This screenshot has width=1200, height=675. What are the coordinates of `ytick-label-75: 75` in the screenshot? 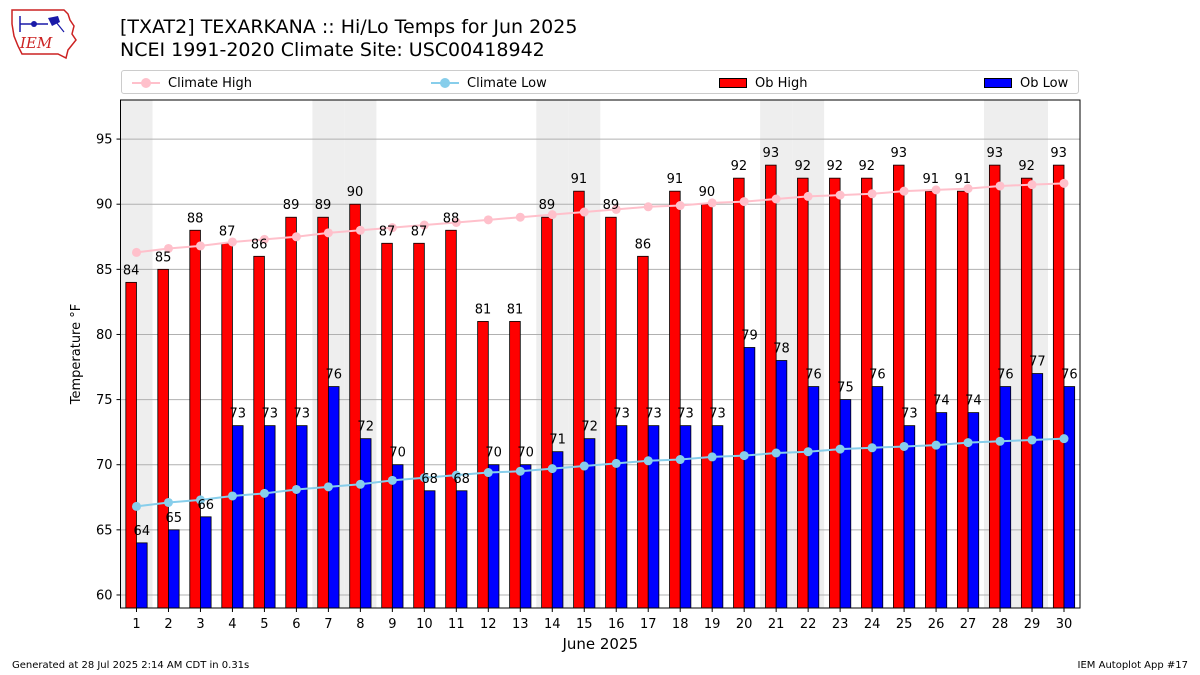 It's located at (104, 400).